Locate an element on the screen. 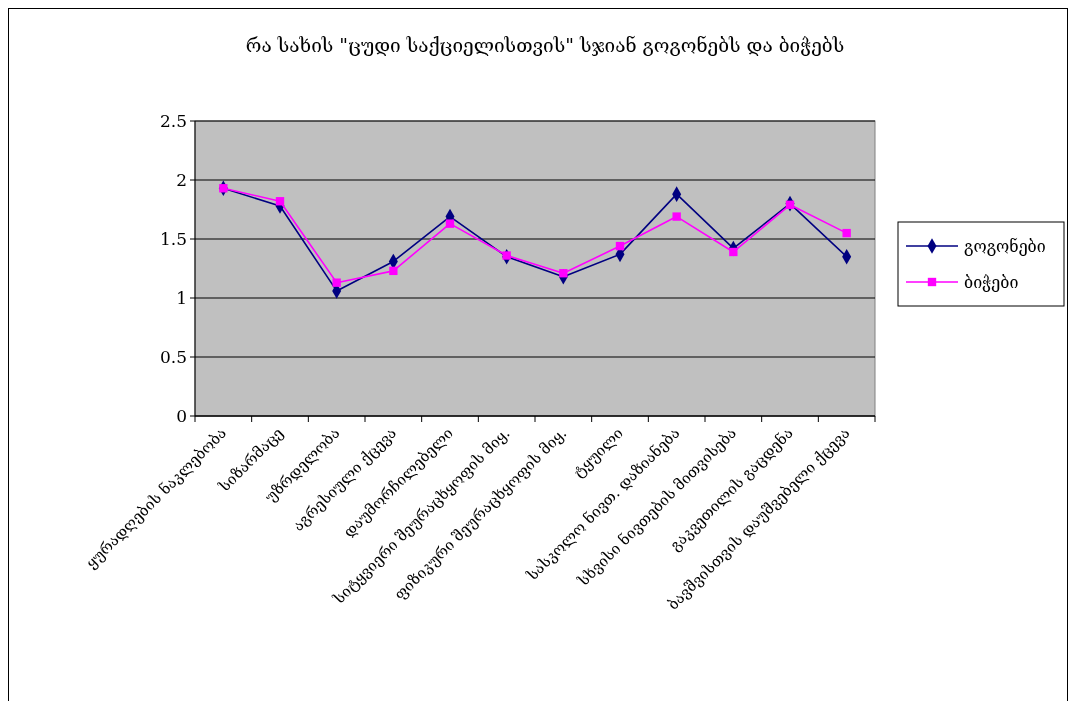 The image size is (1068, 701). y-tick-label: 2 is located at coordinates (181, 179).